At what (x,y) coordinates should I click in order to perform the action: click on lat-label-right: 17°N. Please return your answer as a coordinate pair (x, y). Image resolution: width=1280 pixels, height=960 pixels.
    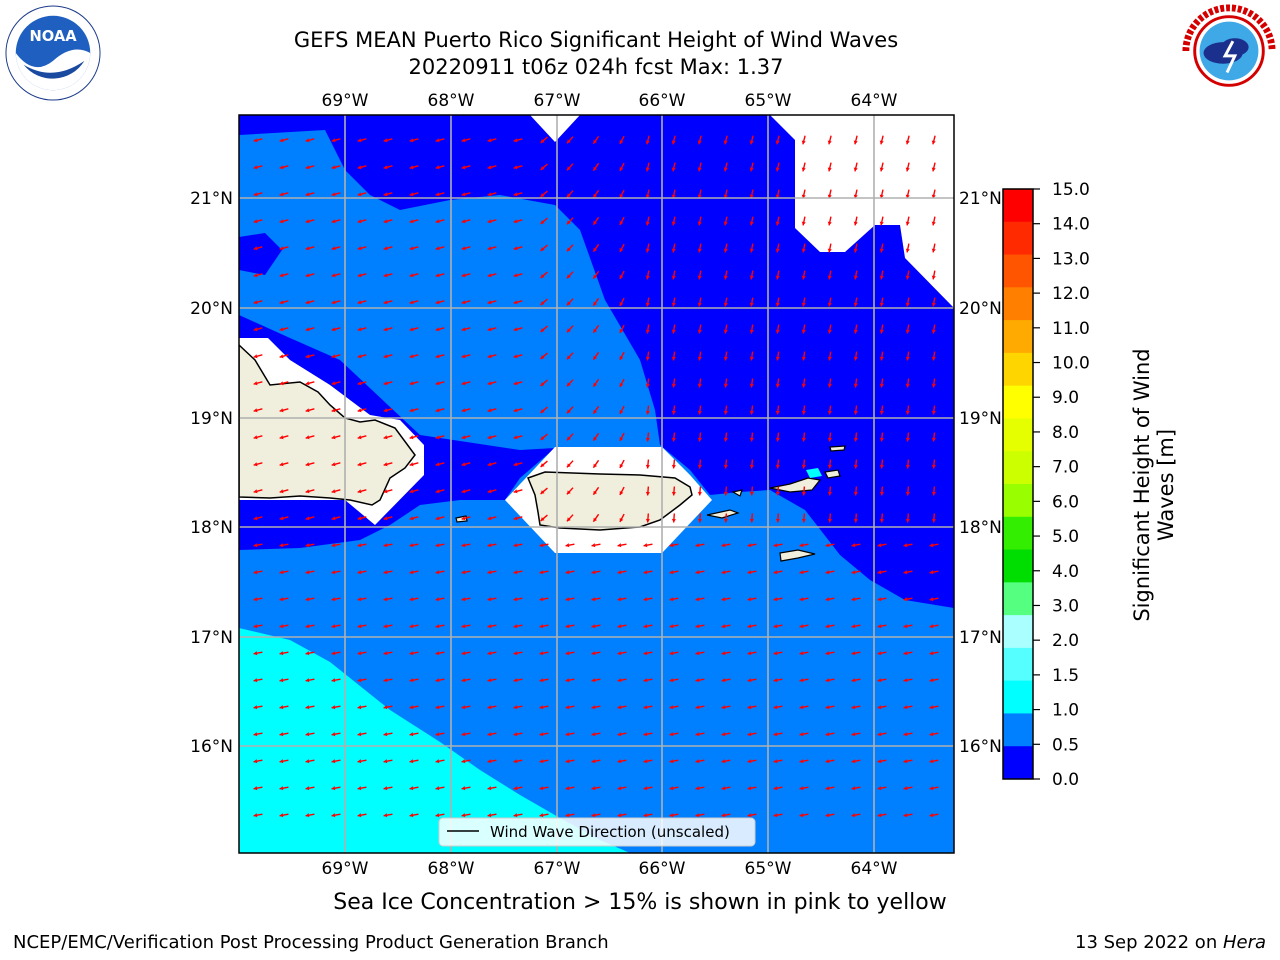
    Looking at the image, I should click on (980, 638).